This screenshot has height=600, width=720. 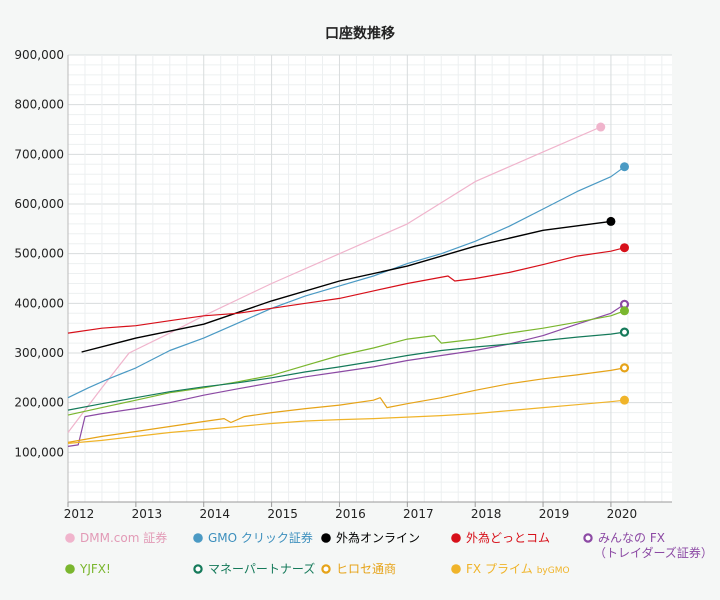 I want to click on x-tick-label: 2020, so click(x=622, y=514).